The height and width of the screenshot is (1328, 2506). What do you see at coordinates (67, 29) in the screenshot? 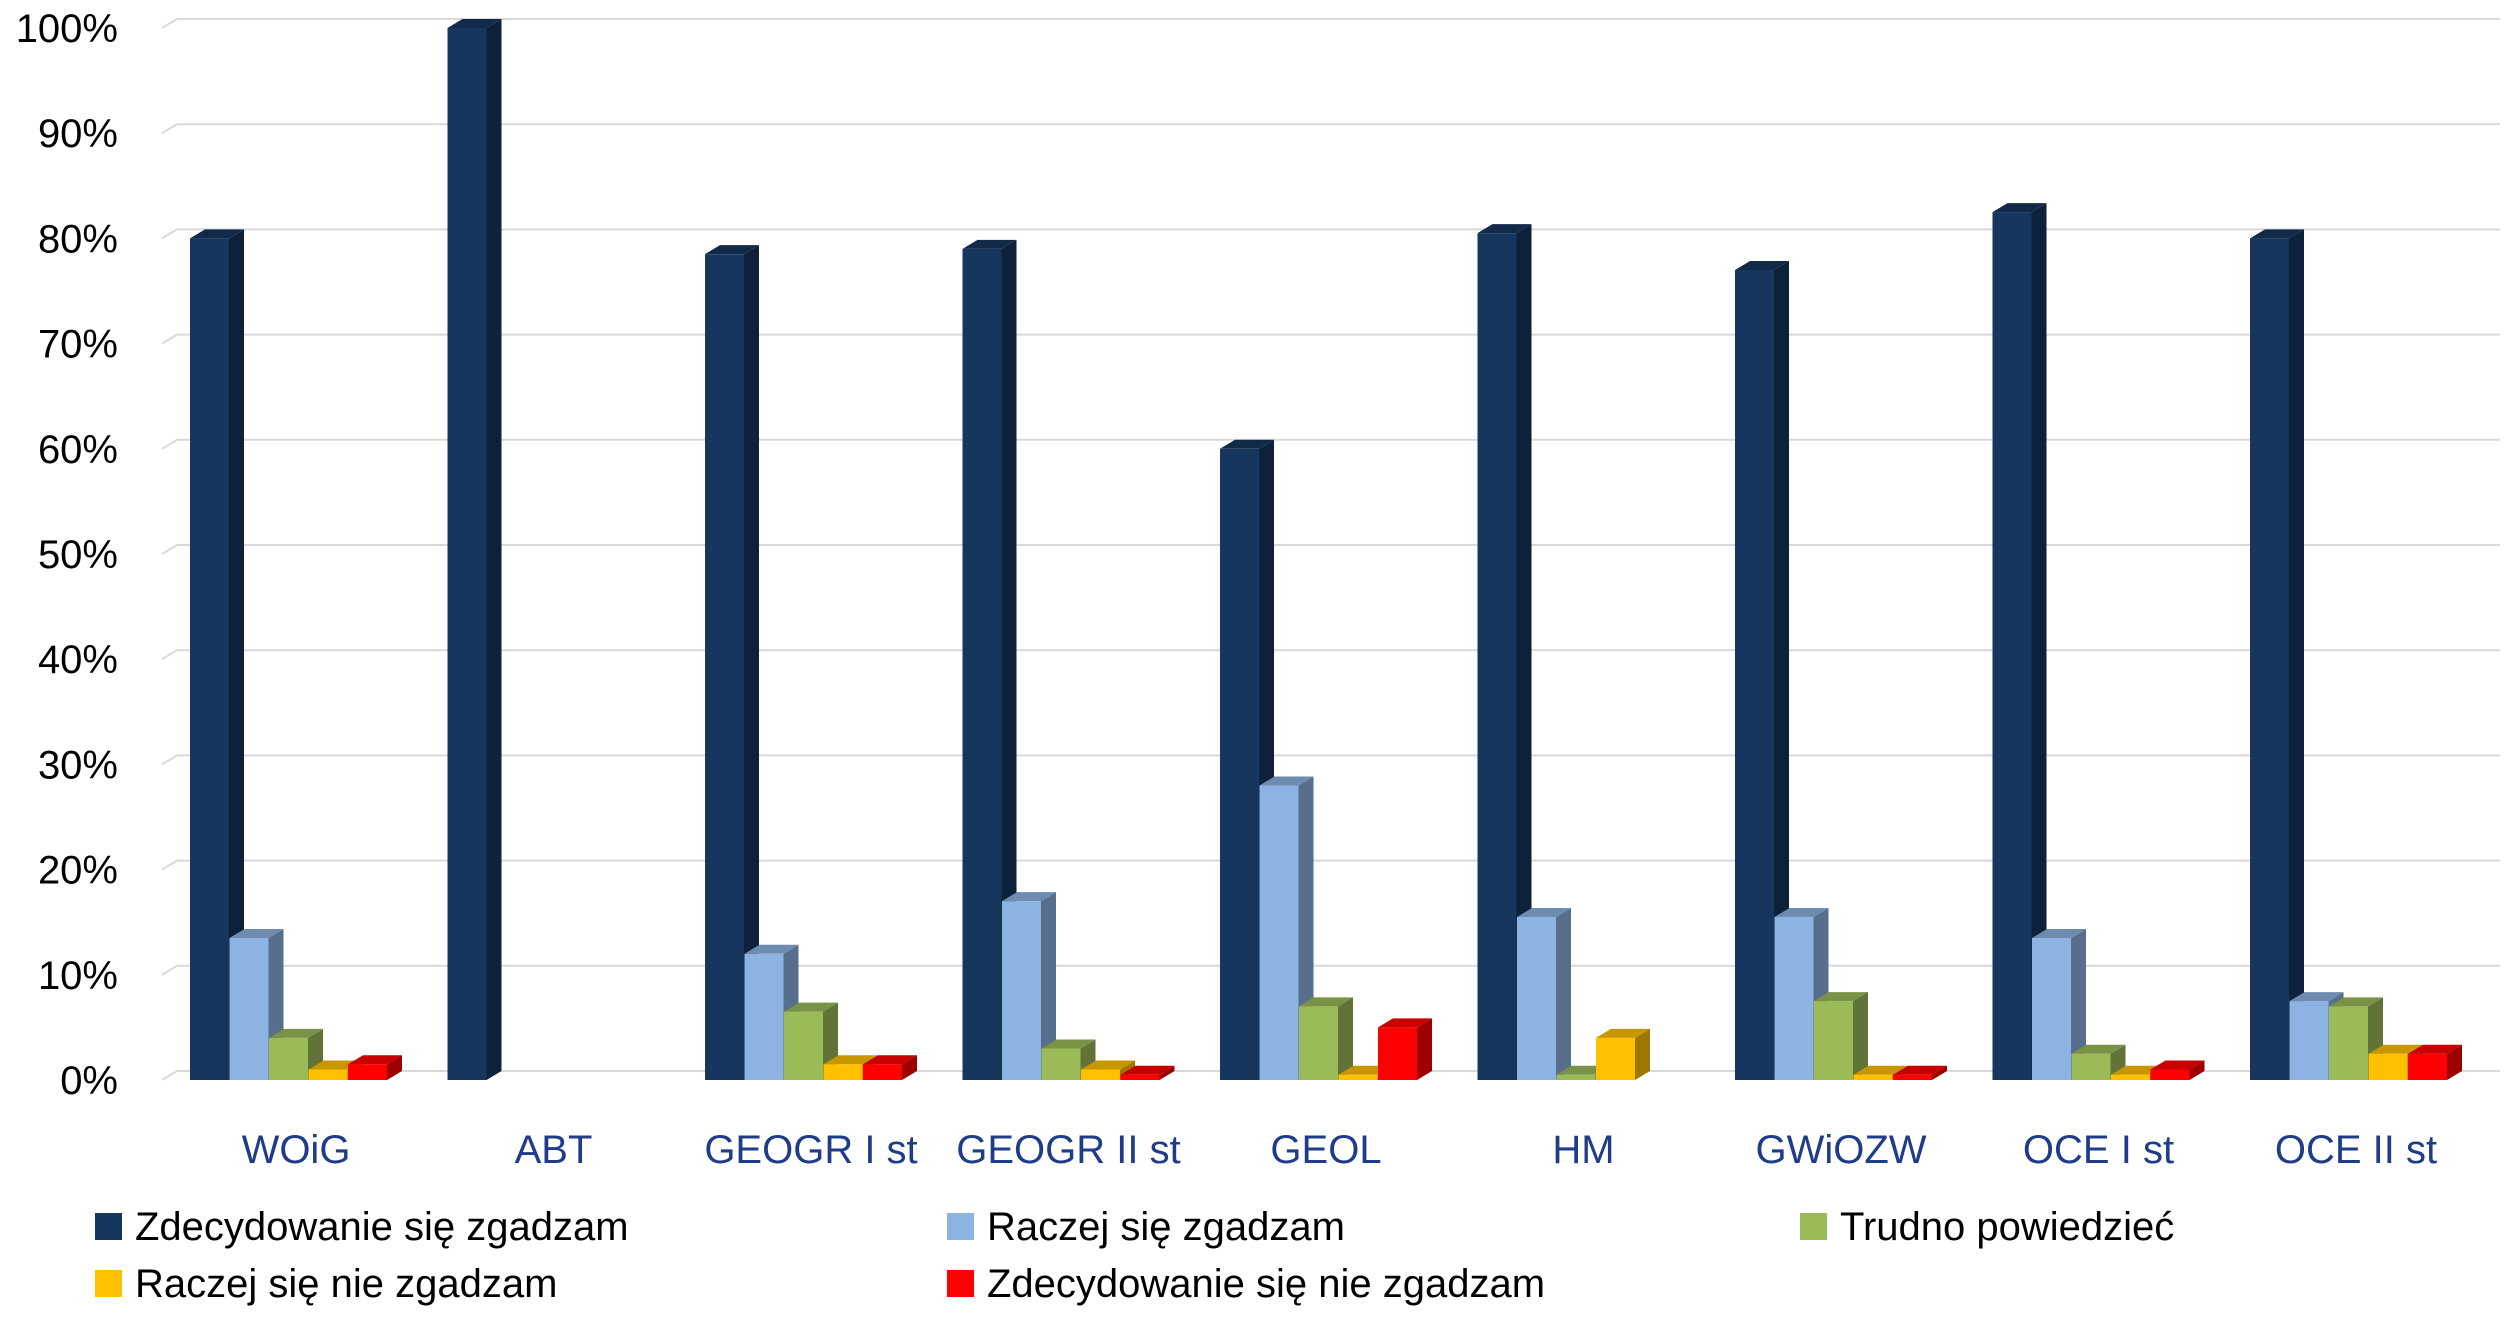
I see `y-tick-label: 100%` at bounding box center [67, 29].